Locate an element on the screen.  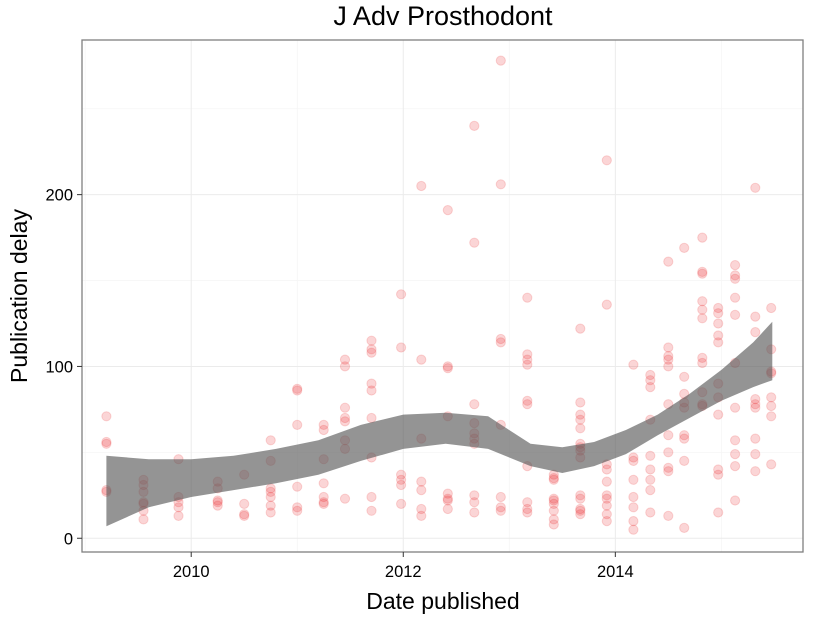
x-axis-title: Date published is located at coordinates (442, 601).